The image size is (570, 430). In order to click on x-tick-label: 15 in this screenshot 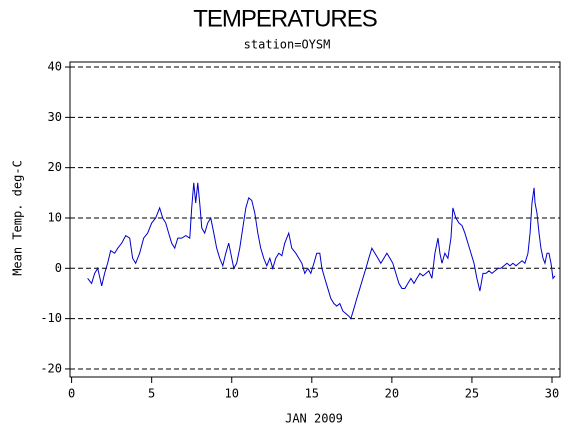, I will do `click(312, 394)`.